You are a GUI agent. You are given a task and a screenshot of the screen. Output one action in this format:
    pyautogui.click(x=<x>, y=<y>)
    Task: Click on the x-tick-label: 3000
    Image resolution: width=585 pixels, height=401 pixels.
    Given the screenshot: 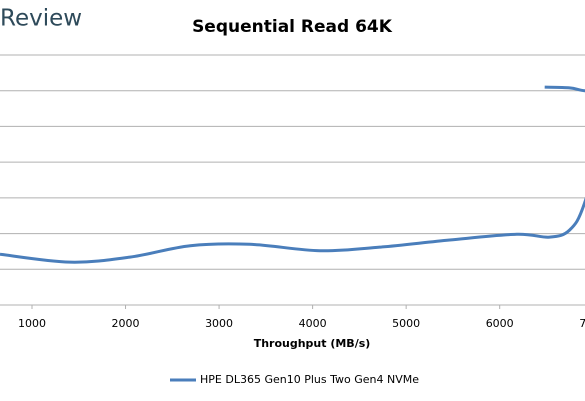 What is the action you would take?
    pyautogui.click(x=219, y=323)
    